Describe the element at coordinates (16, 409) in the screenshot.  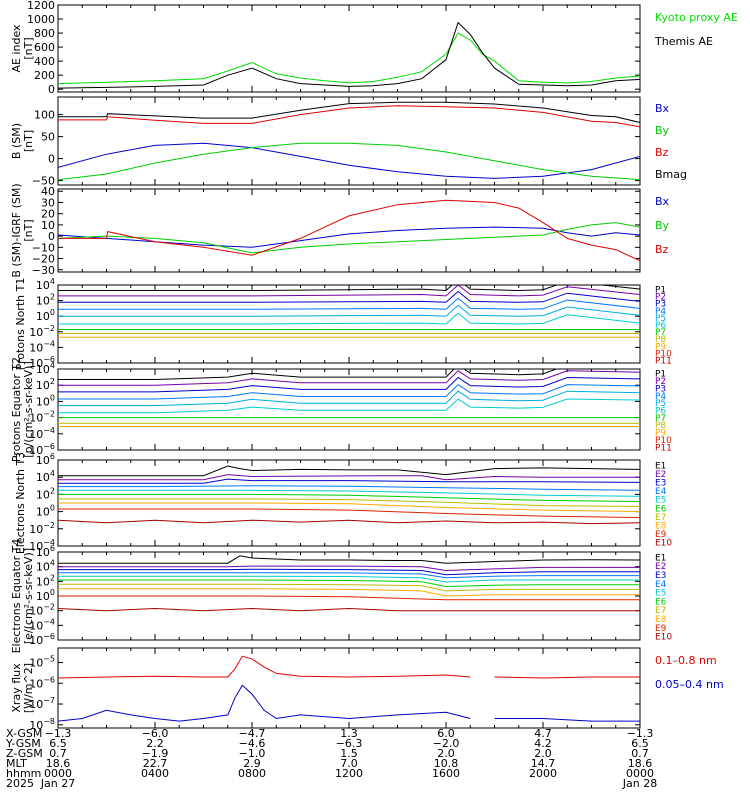
I see `y-axis-title: Protons Equator T2` at that location.